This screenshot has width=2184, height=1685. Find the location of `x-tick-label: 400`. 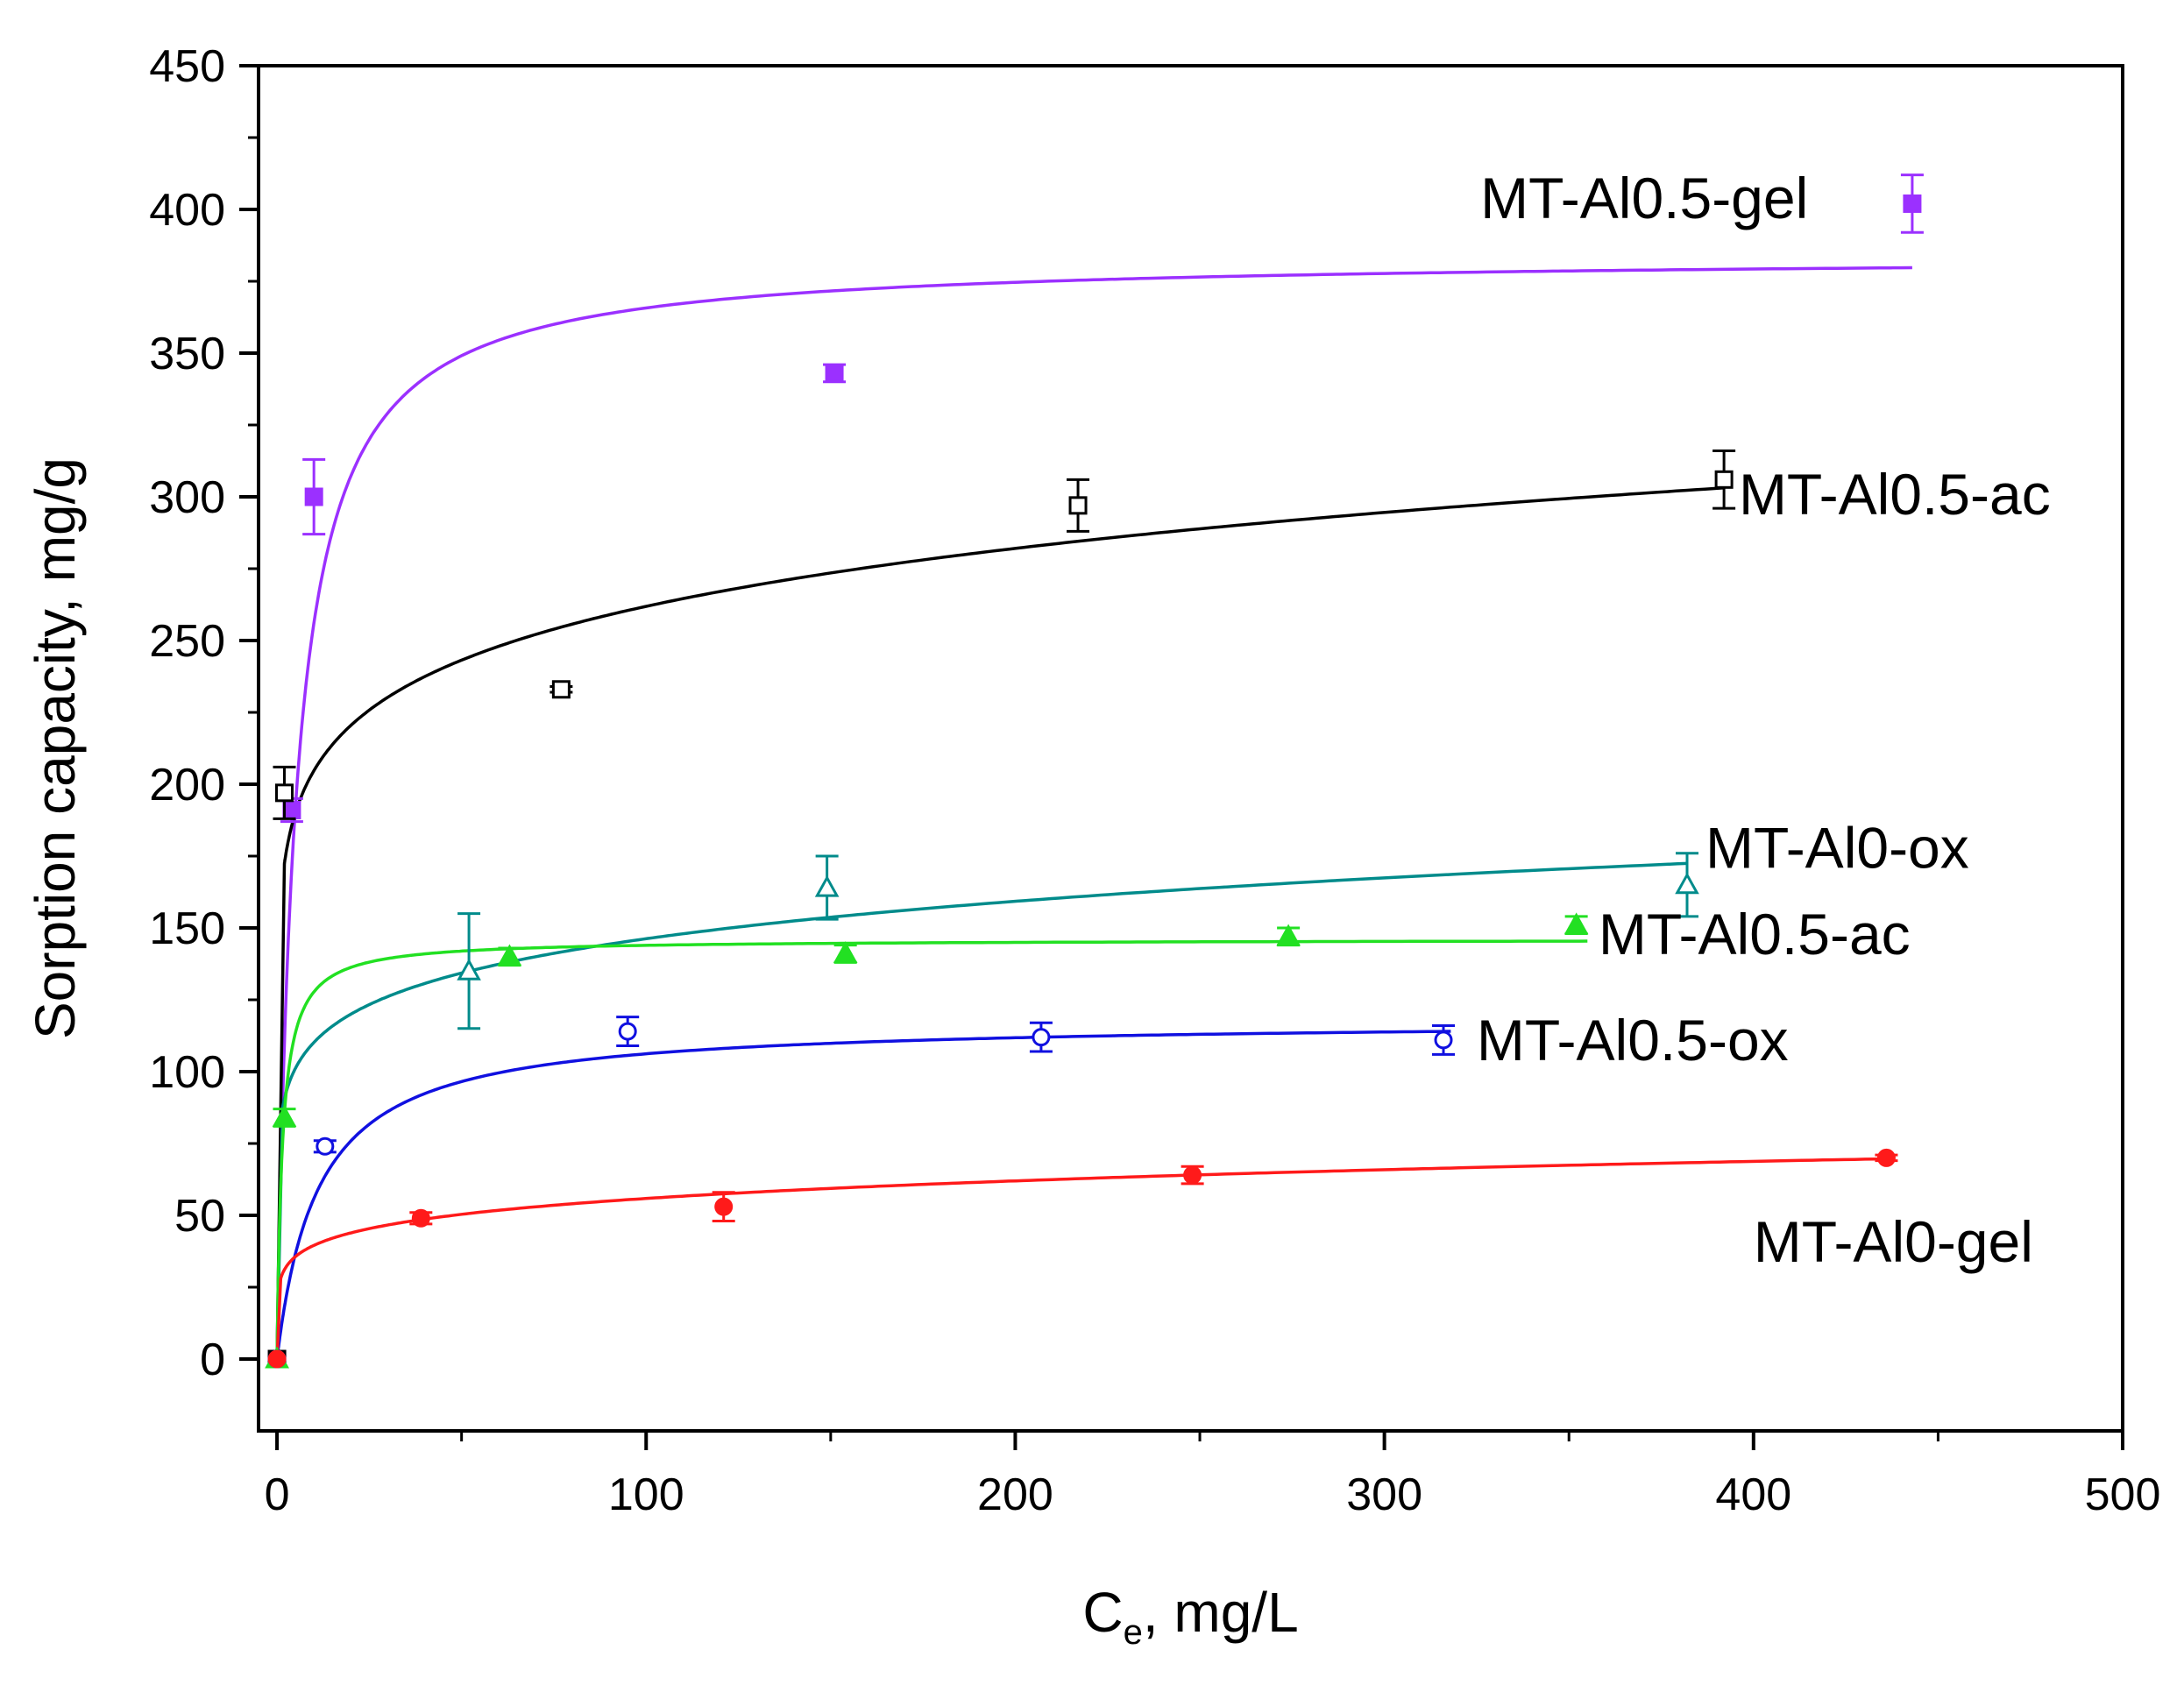

x-tick-label: 400 is located at coordinates (1753, 1494).